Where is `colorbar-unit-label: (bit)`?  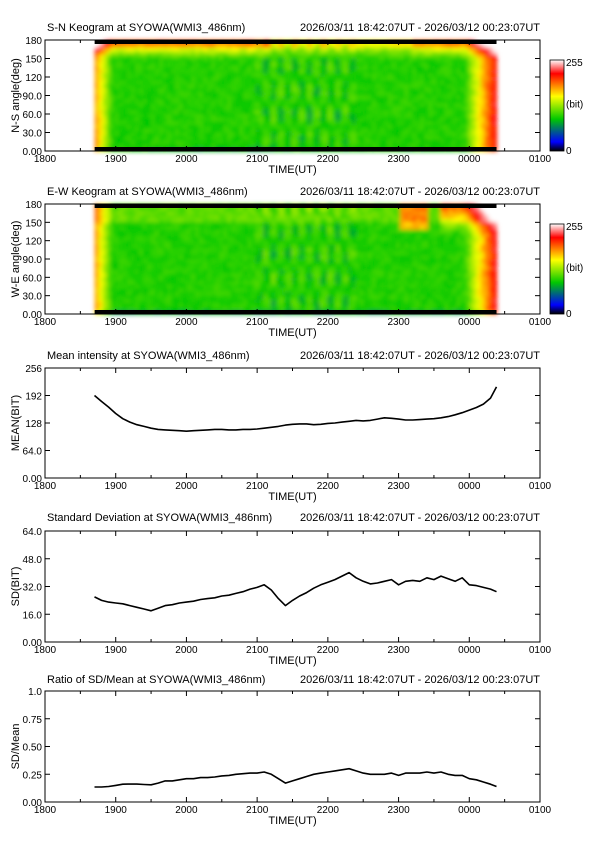
colorbar-unit-label: (bit) is located at coordinates (574, 105).